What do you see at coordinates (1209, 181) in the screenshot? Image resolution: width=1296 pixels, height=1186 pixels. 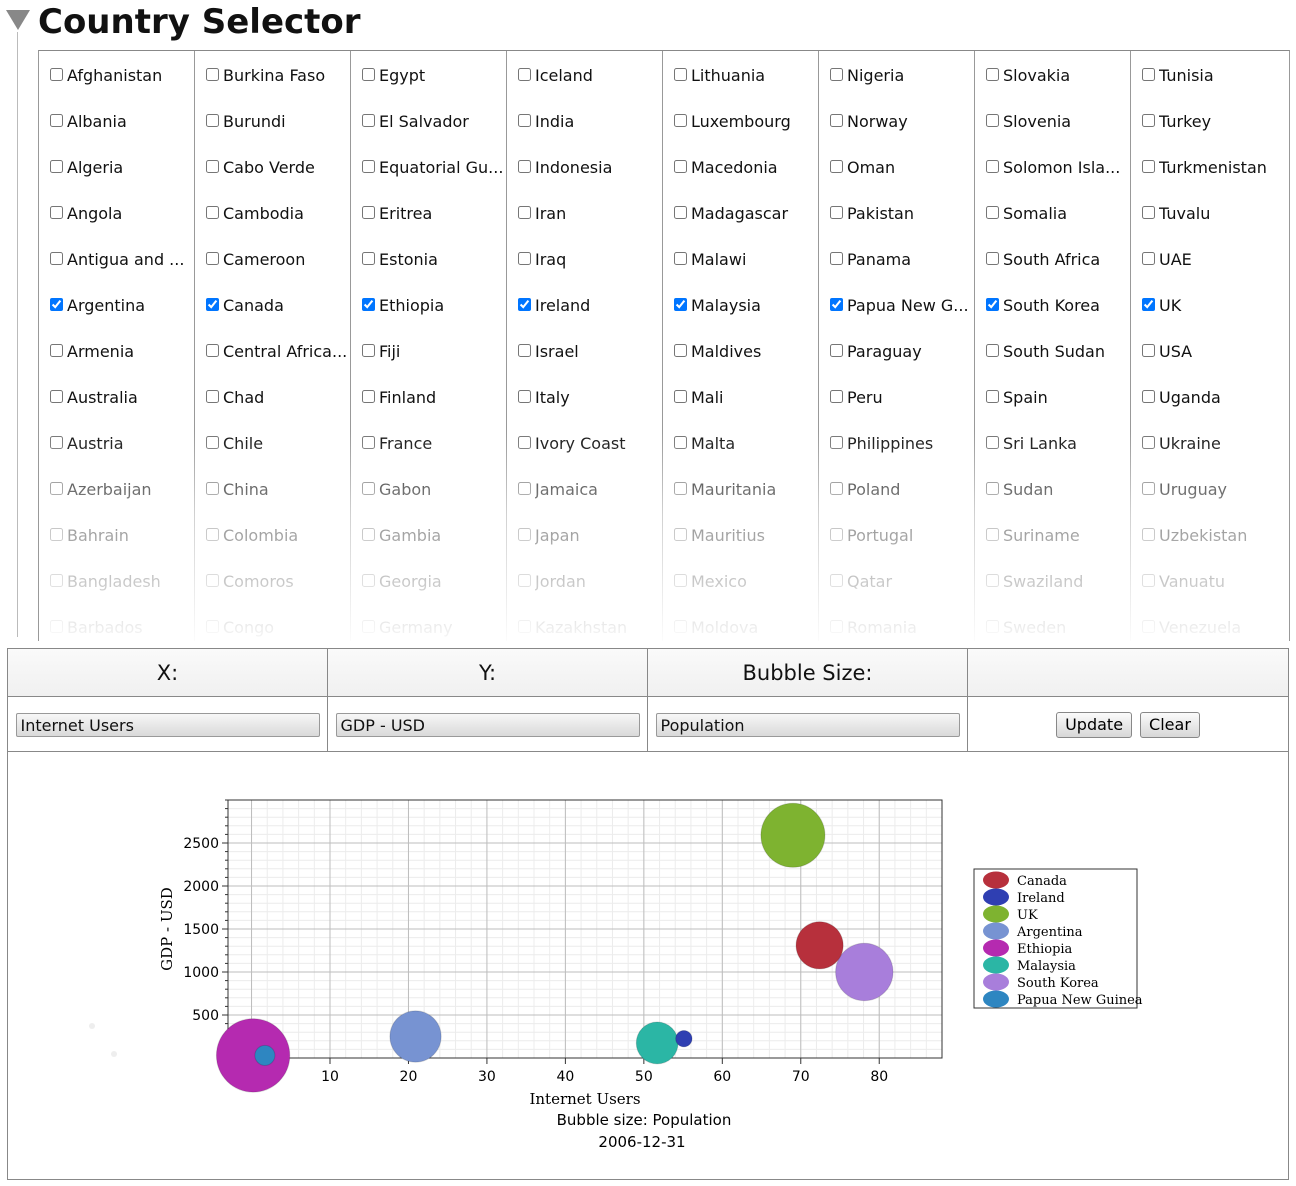 I see `country-item: Turkmenistan` at bounding box center [1209, 181].